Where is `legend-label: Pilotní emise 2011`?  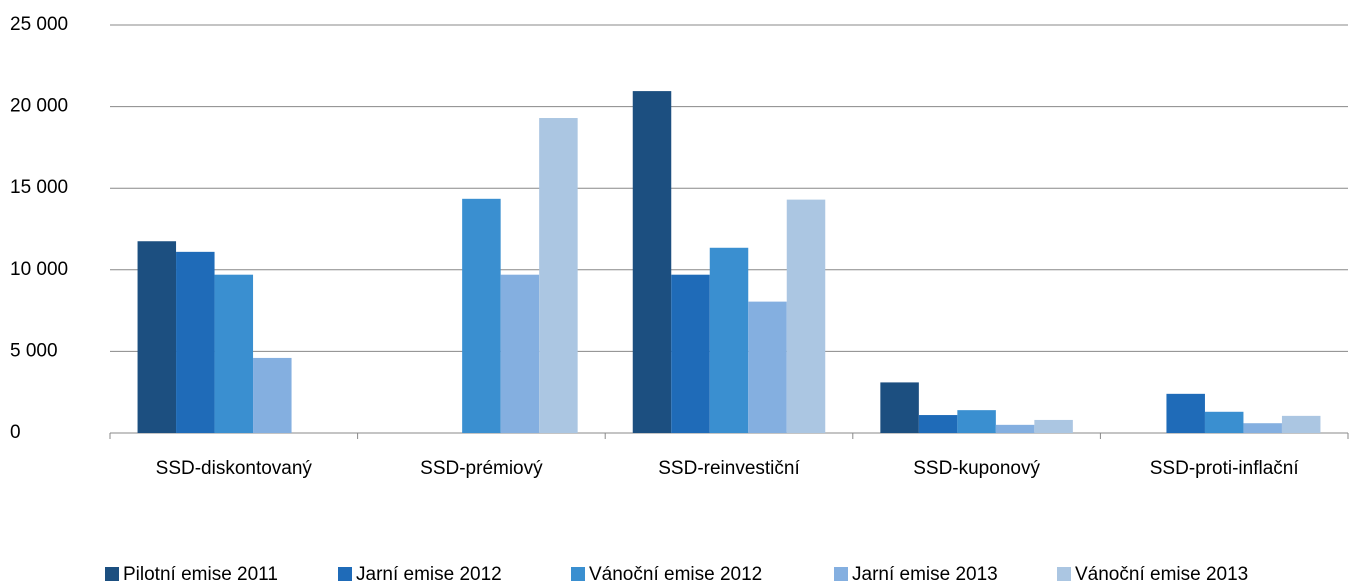 legend-label: Pilotní emise 2011 is located at coordinates (200, 574).